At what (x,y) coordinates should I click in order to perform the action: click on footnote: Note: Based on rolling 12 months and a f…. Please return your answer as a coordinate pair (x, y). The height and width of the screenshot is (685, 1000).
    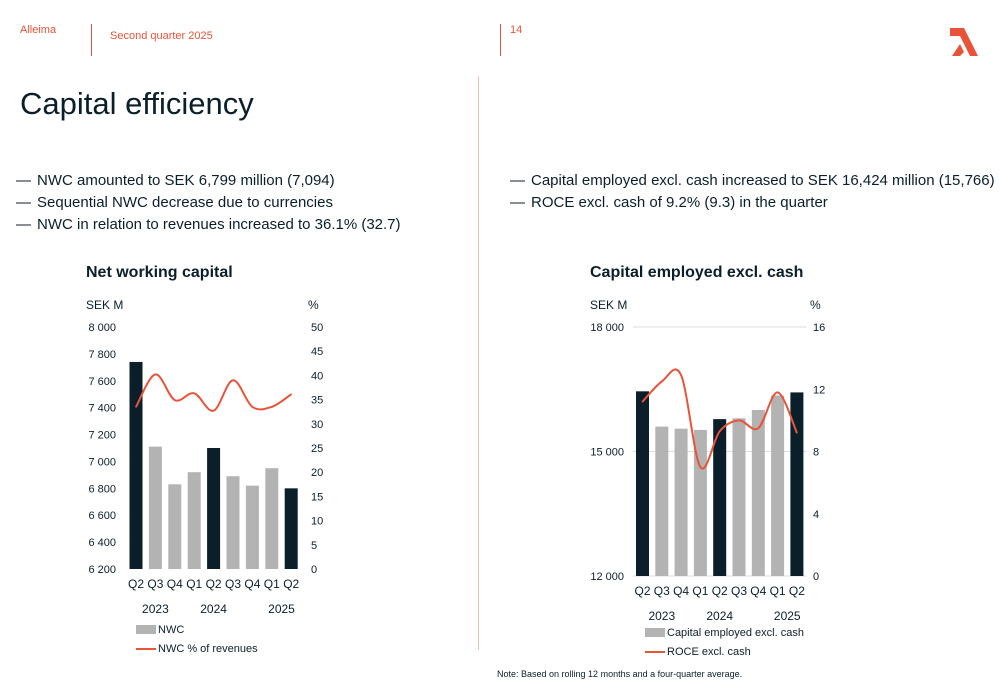
    Looking at the image, I should click on (620, 674).